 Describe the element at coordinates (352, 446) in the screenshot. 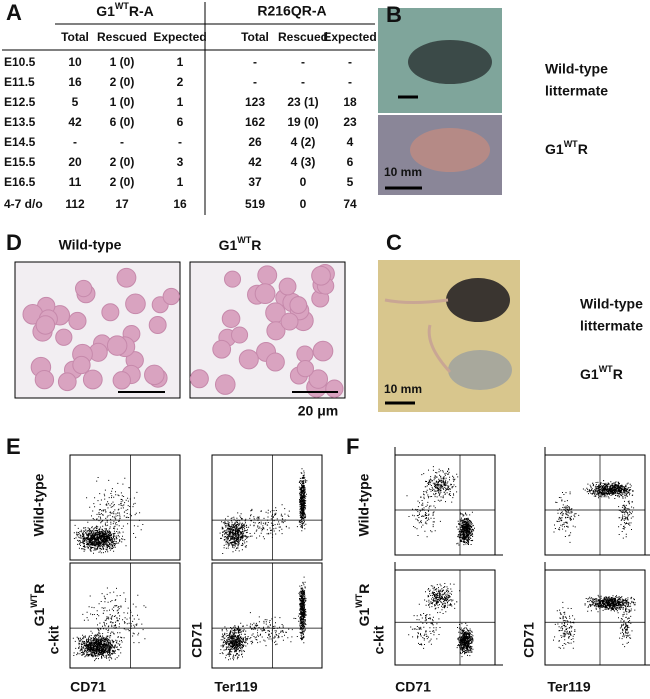

I see `panel-letter: F` at that location.